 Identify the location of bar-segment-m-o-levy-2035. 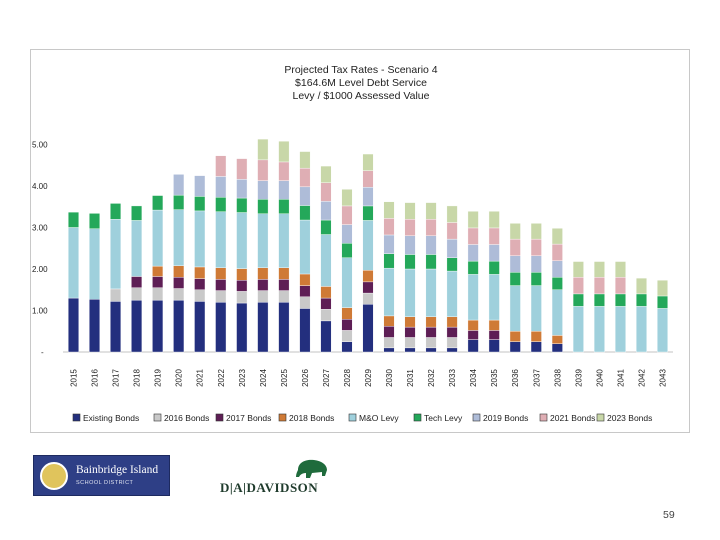
(494, 297).